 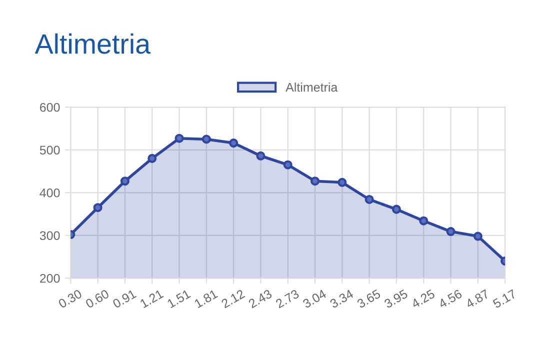 I want to click on y-tick-label: 400, so click(x=50, y=193).